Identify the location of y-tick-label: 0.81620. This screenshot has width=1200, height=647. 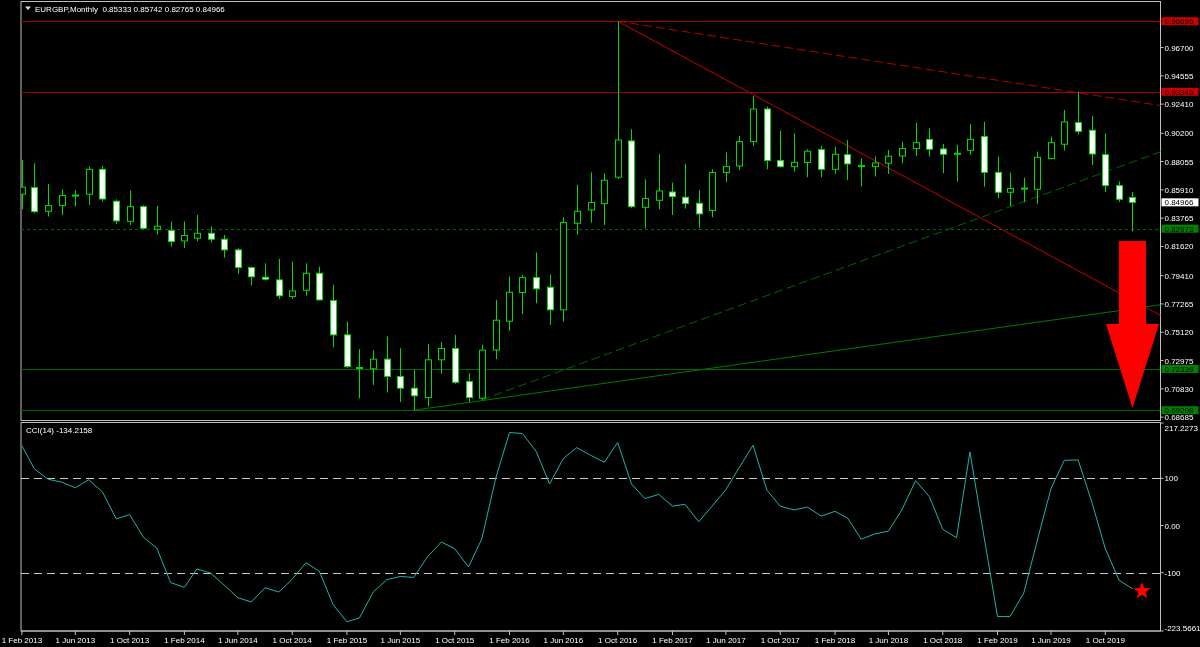
(1179, 246).